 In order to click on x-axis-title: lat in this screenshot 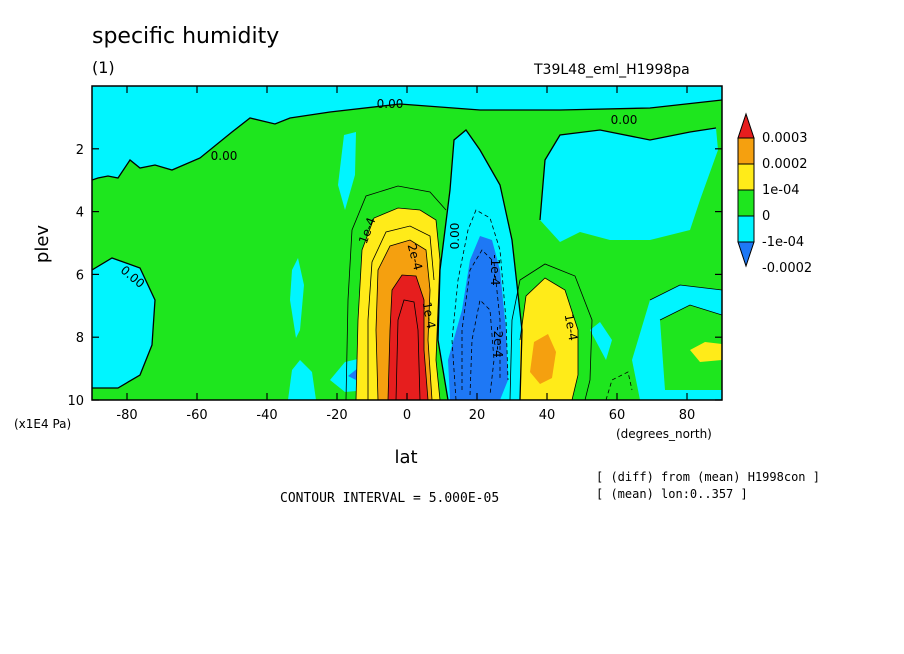, I will do `click(405, 457)`.